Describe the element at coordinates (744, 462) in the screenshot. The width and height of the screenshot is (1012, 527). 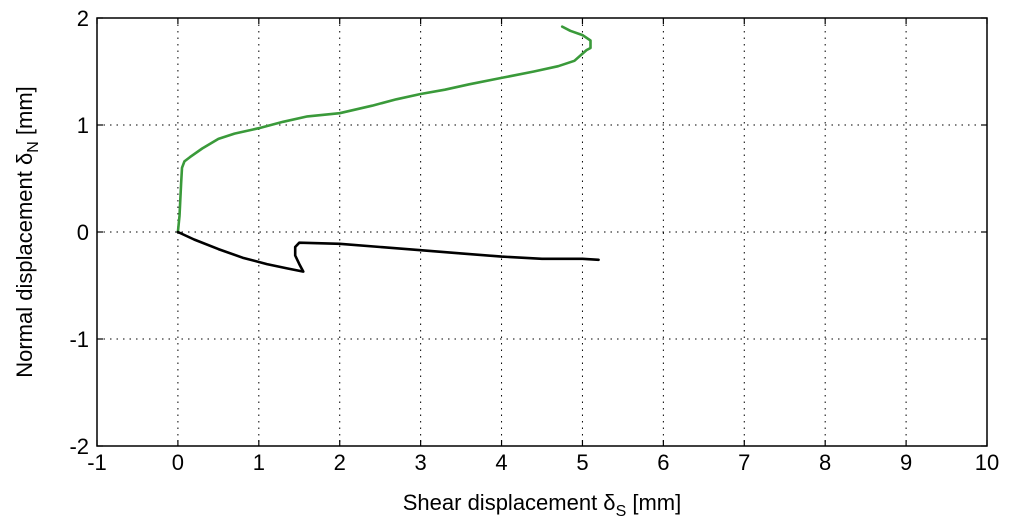
I see `x-tick-label: 7` at that location.